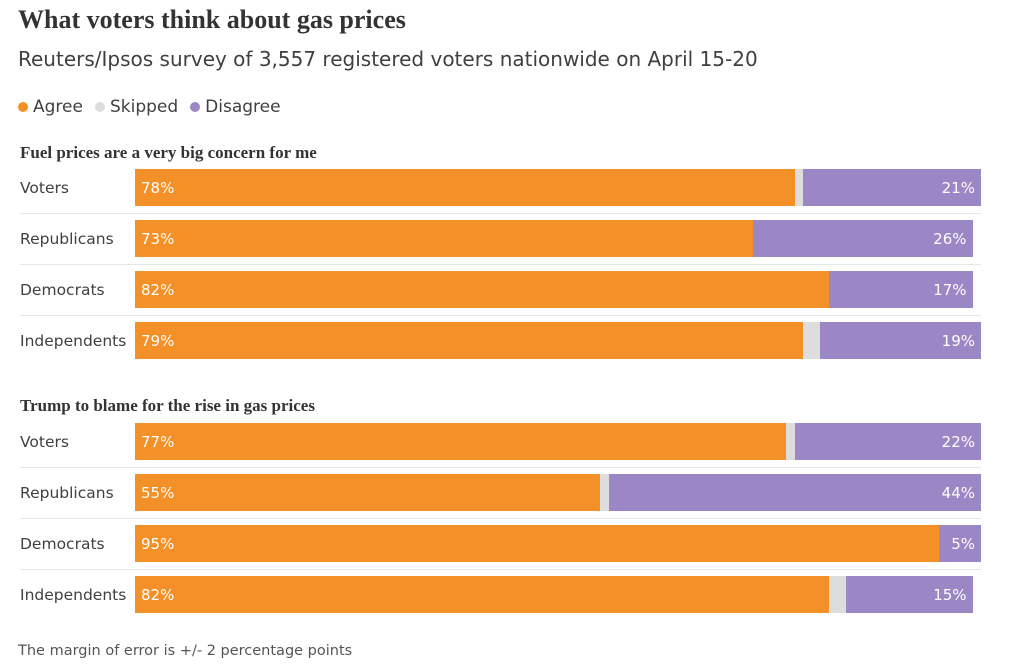 The width and height of the screenshot is (1024, 669). Describe the element at coordinates (195, 107) in the screenshot. I see `legend-dot-disagree` at that location.